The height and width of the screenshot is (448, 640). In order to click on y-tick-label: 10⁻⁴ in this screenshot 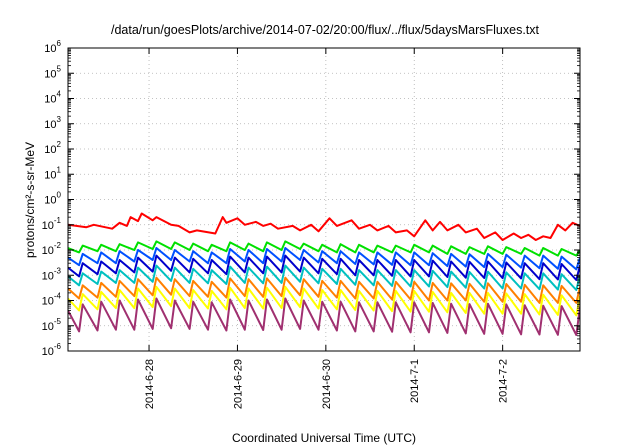, I will do `click(52, 300)`.